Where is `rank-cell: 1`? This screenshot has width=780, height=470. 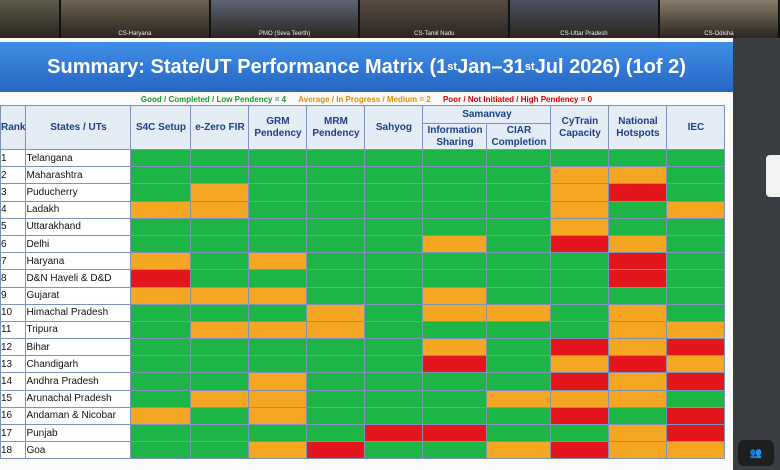
rank-cell: 1 is located at coordinates (13, 158).